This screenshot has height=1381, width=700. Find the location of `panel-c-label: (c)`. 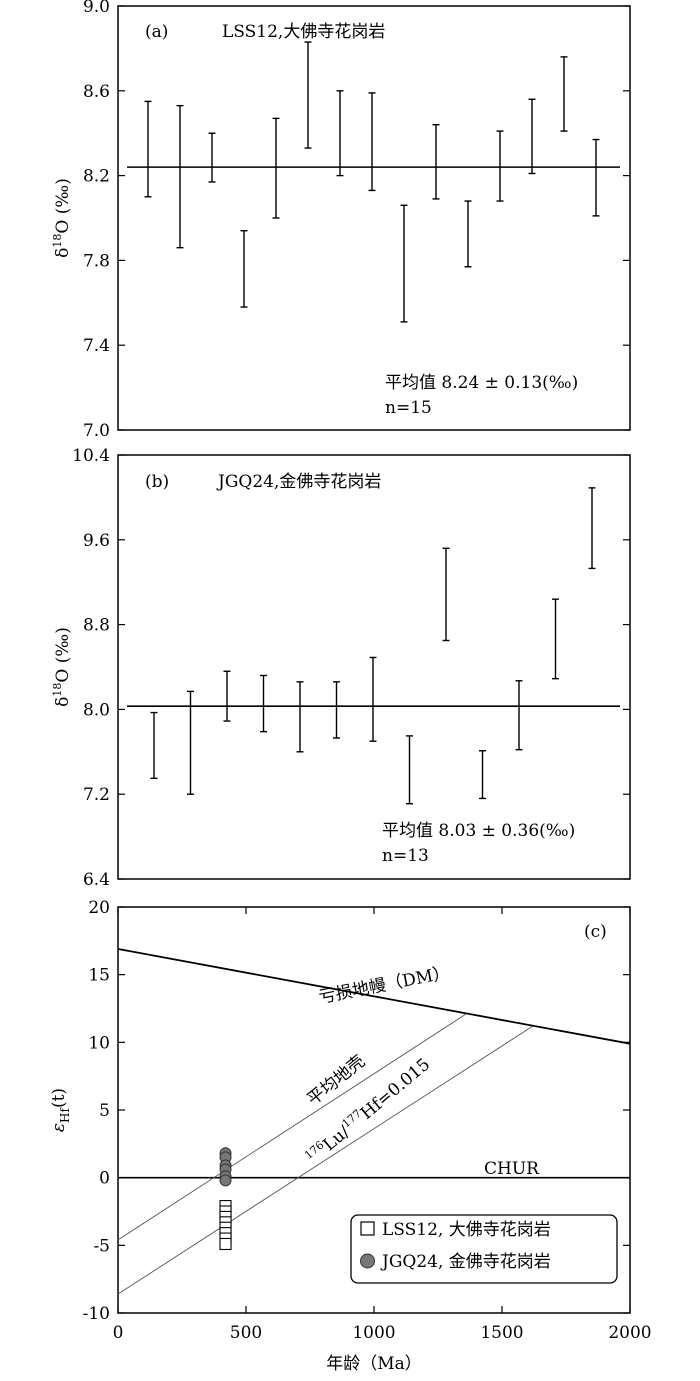

panel-c-label: (c) is located at coordinates (595, 932).